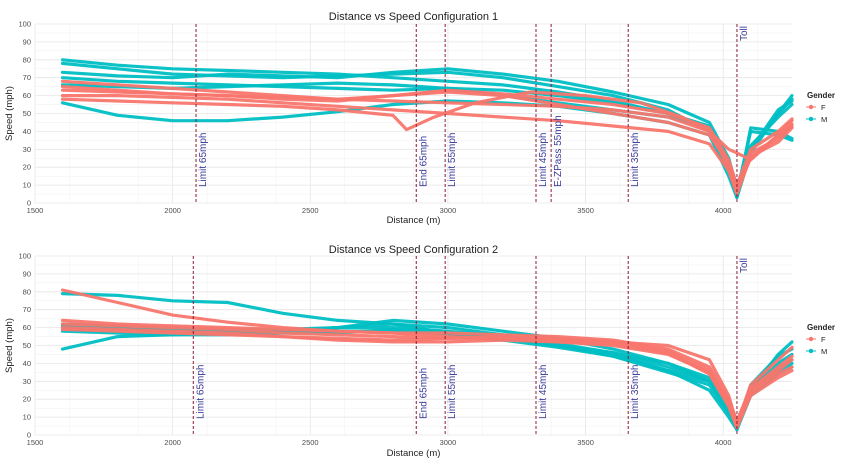  What do you see at coordinates (413, 17) in the screenshot?
I see `chart-title: Distance vs Speed Configuration 1` at bounding box center [413, 17].